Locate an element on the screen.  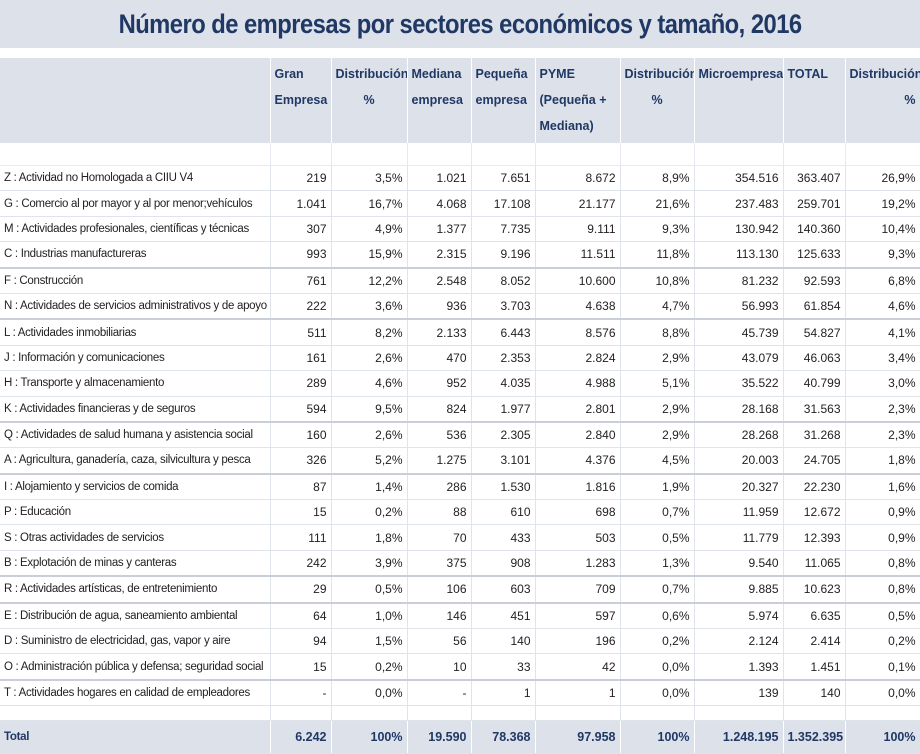
table-cell: 0,7% is located at coordinates (657, 590).